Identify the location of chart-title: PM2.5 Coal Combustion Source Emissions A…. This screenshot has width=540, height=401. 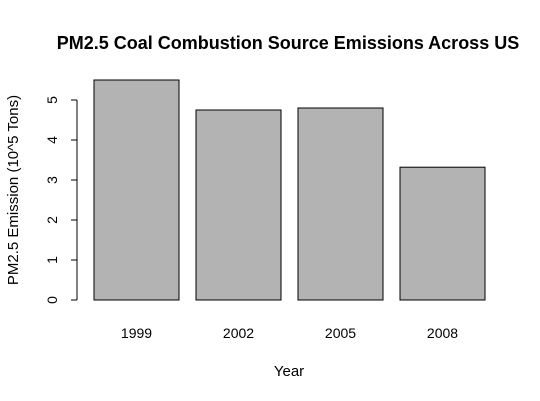
(288, 43).